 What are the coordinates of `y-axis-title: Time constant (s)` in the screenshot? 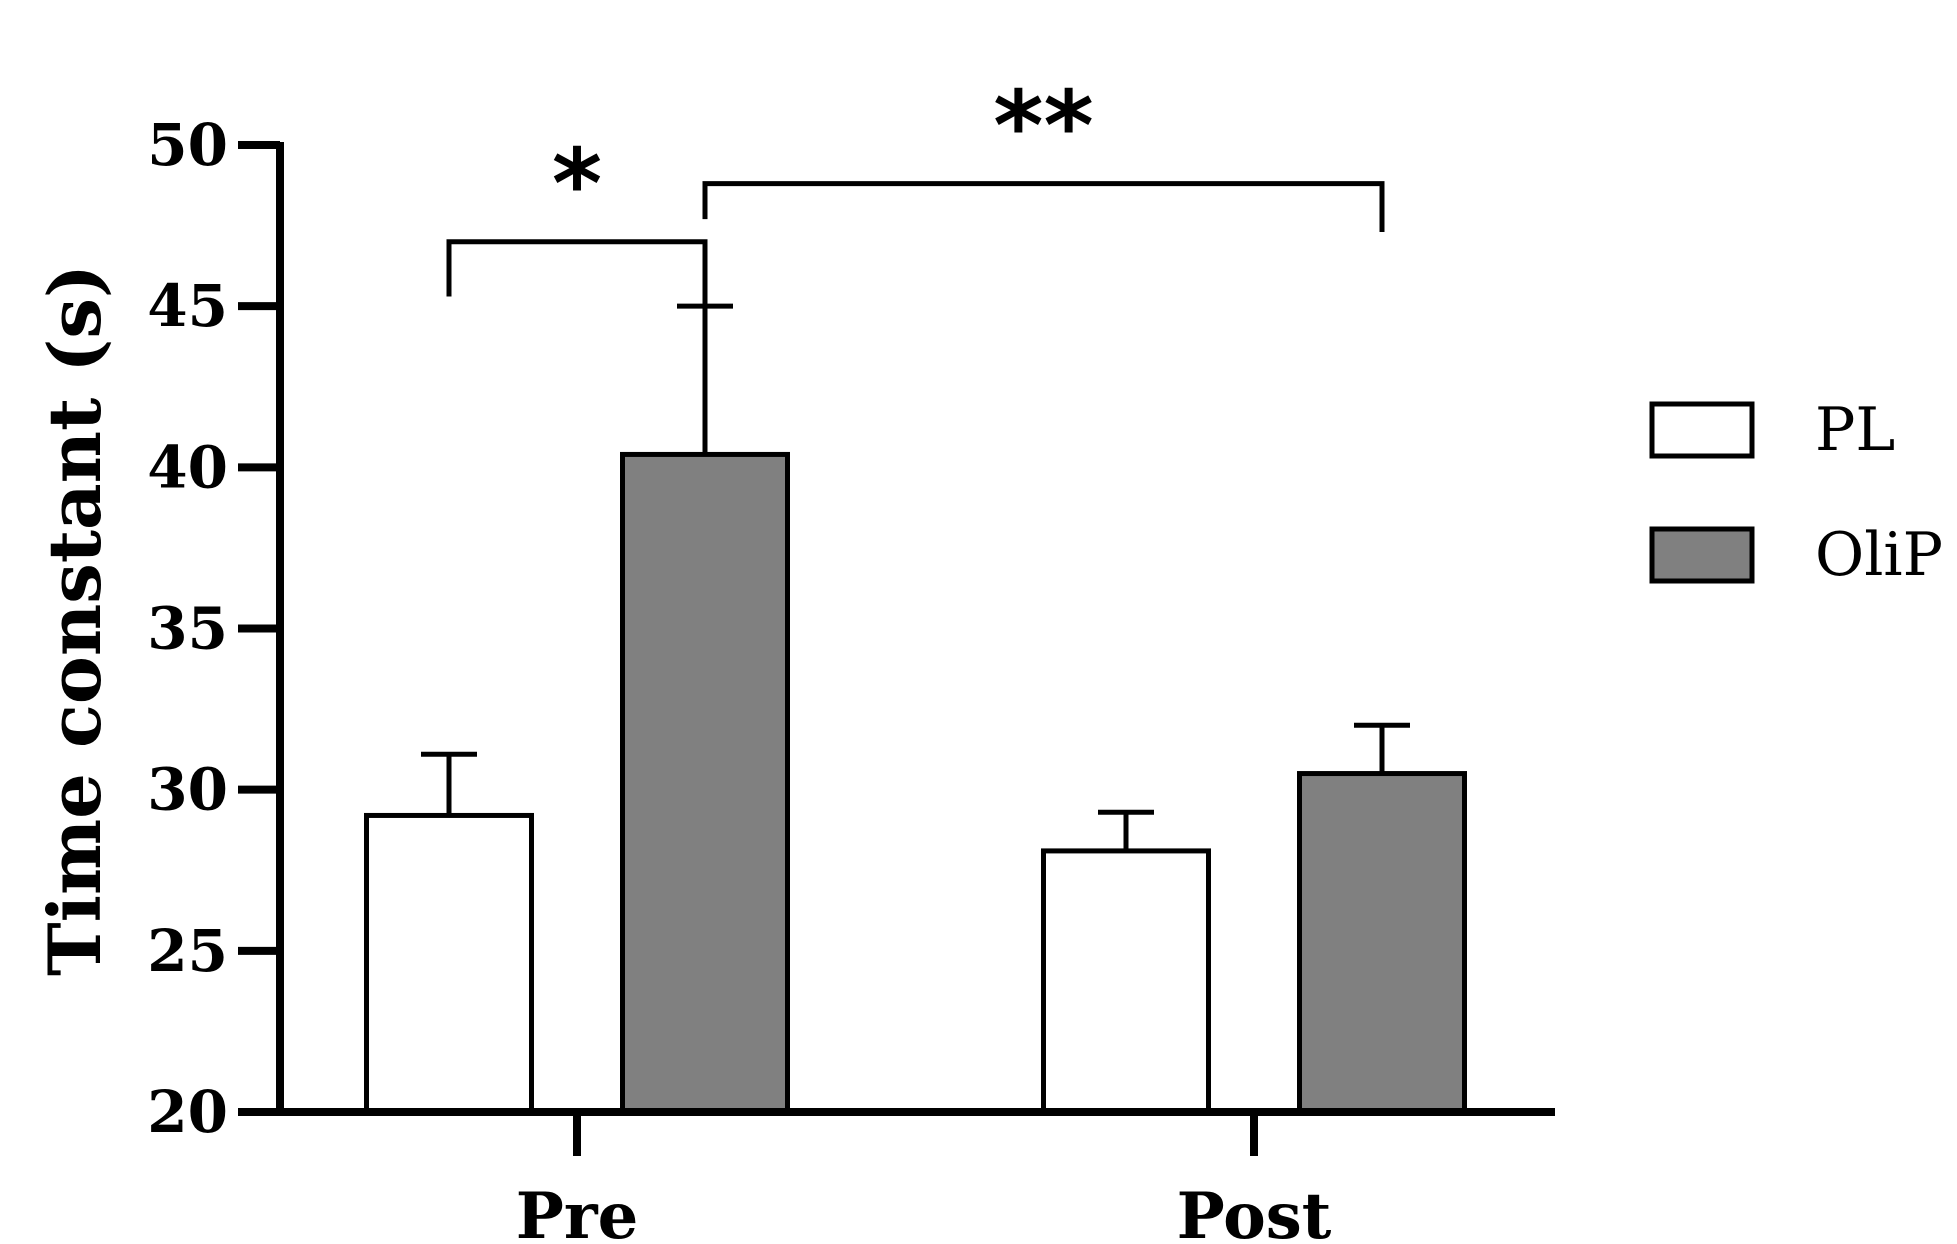 It's located at (74, 620).